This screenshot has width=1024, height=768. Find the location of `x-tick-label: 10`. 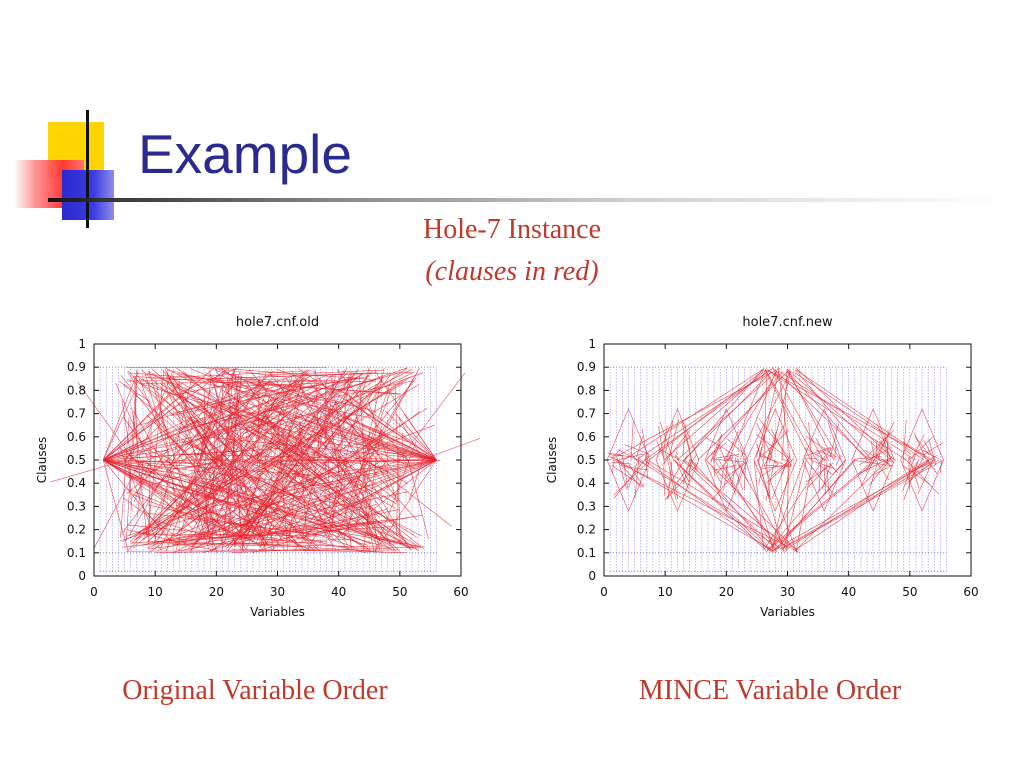

x-tick-label: 10 is located at coordinates (665, 592).